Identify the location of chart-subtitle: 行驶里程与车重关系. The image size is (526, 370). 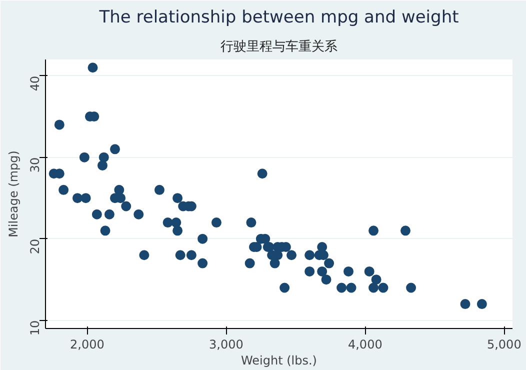
(279, 47).